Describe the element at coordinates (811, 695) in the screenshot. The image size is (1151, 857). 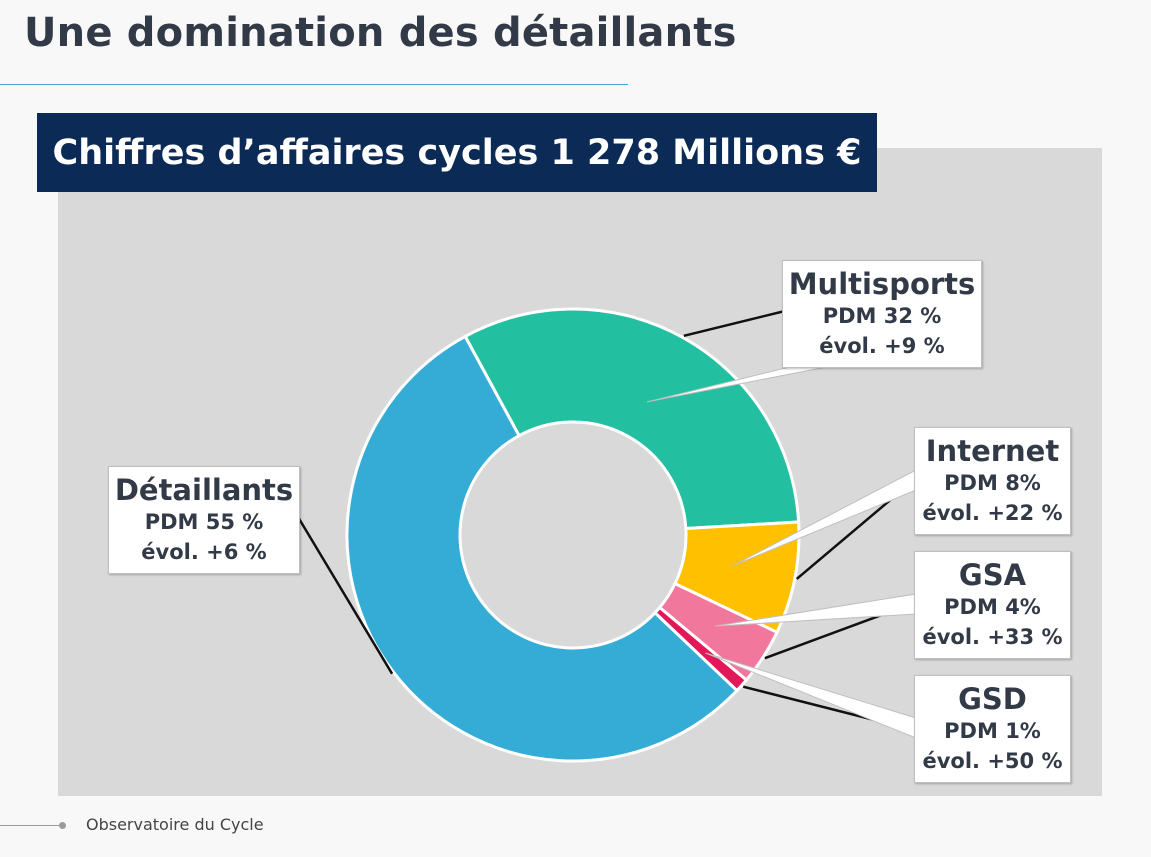
I see `callout-pointer-gsd` at that location.